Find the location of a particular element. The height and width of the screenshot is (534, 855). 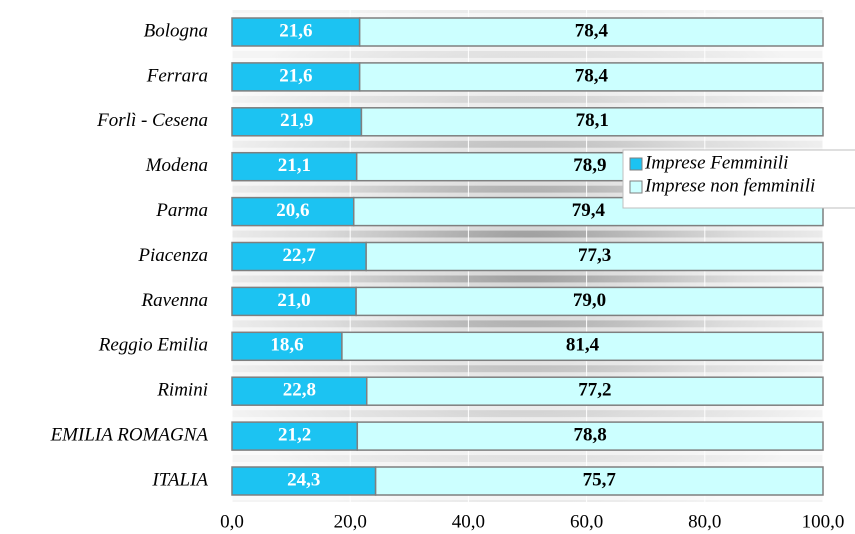

value-label: 77,3 is located at coordinates (594, 255).